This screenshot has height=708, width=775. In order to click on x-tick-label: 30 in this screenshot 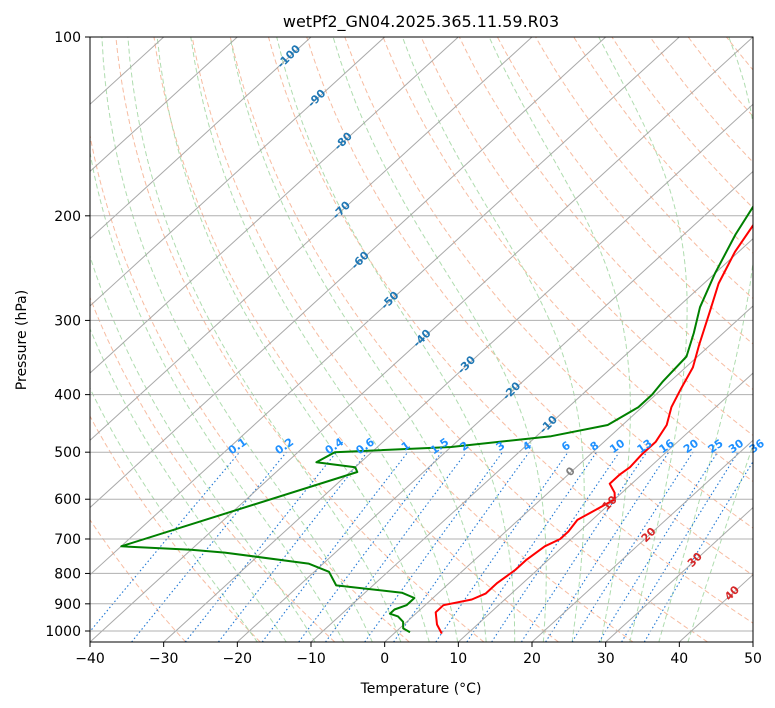, I will do `click(606, 659)`.